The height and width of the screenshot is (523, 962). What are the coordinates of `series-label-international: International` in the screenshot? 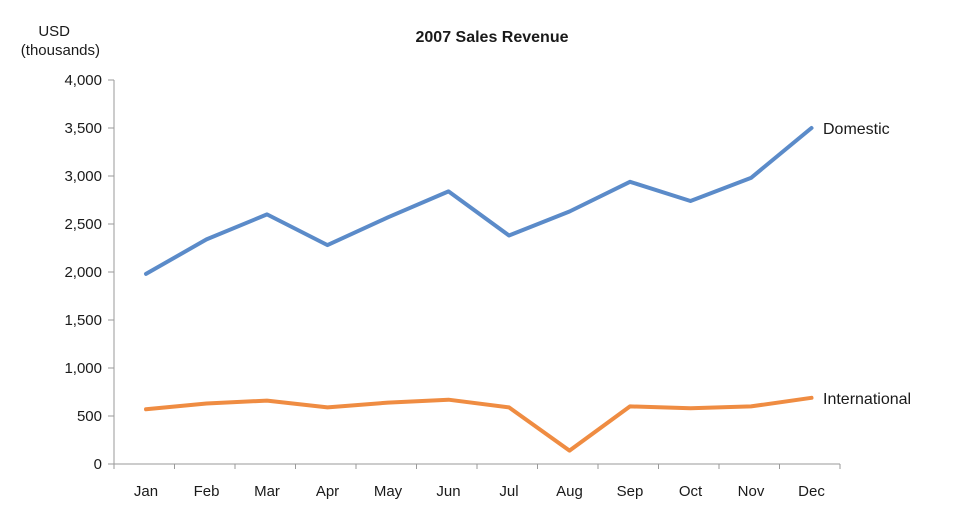 It's located at (867, 399).